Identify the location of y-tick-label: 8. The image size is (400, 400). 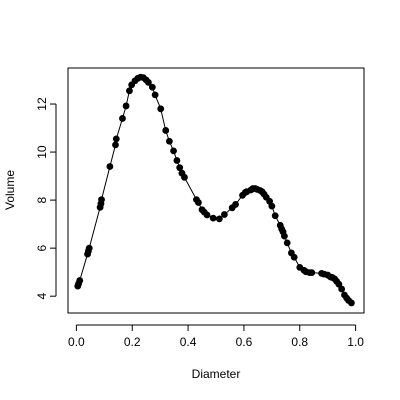
(42, 199).